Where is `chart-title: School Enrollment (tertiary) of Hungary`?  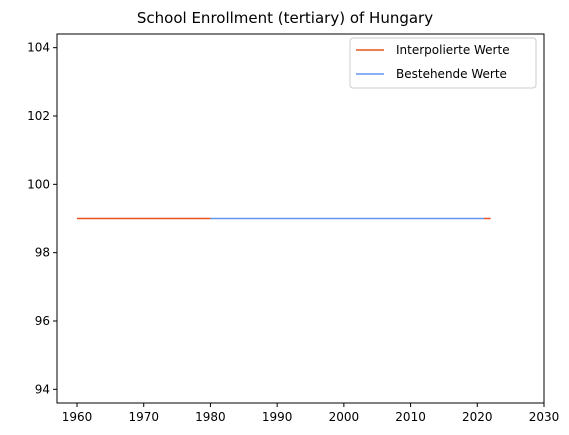 chart-title: School Enrollment (tertiary) of Hungary is located at coordinates (285, 18).